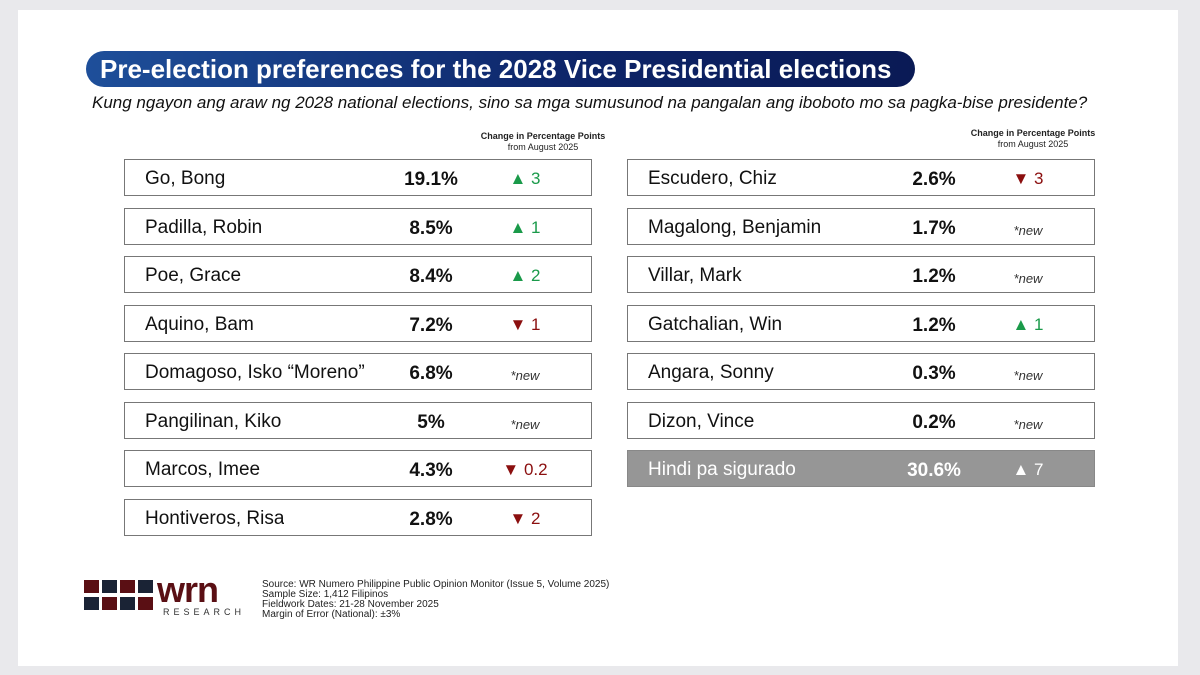 This screenshot has height=675, width=1200. What do you see at coordinates (861, 177) in the screenshot?
I see `candidate-row: Escudero, Chiz 2.6% ▼ 3` at bounding box center [861, 177].